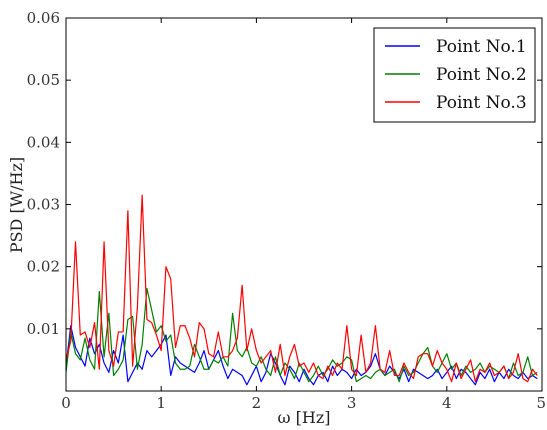  What do you see at coordinates (43, 80) in the screenshot?
I see `y-tick-label: 0.05` at bounding box center [43, 80].